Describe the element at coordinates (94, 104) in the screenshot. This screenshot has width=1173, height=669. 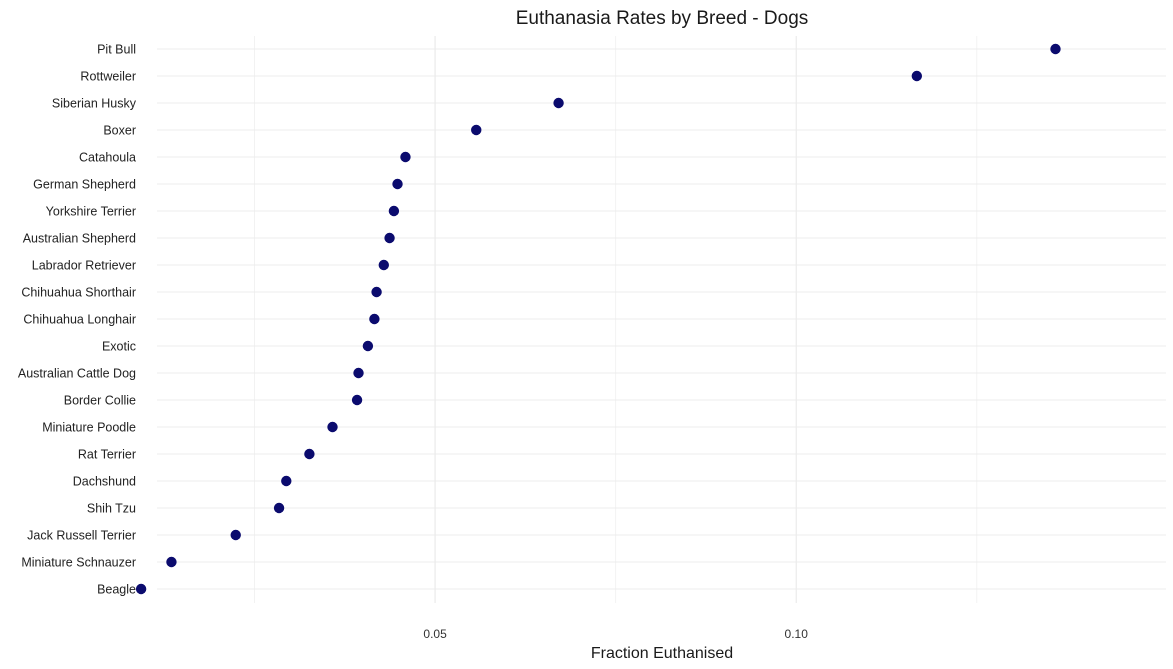
I see `category-label: Siberian Husky` at that location.